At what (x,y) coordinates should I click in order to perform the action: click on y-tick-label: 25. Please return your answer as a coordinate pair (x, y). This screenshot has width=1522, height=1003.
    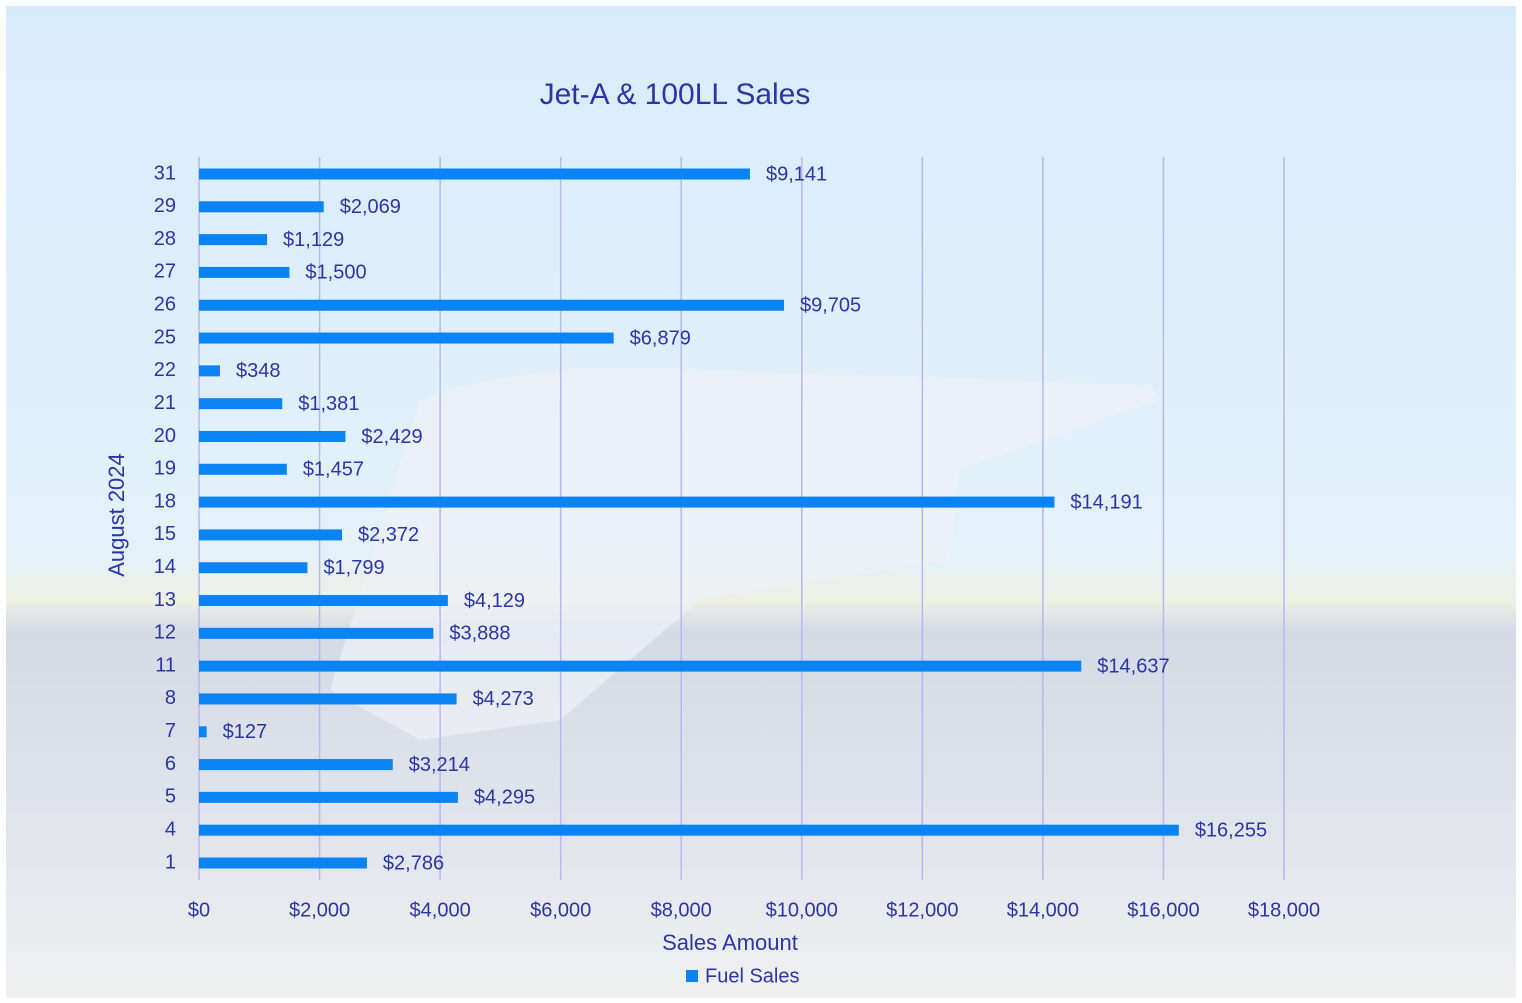
    Looking at the image, I should click on (165, 337).